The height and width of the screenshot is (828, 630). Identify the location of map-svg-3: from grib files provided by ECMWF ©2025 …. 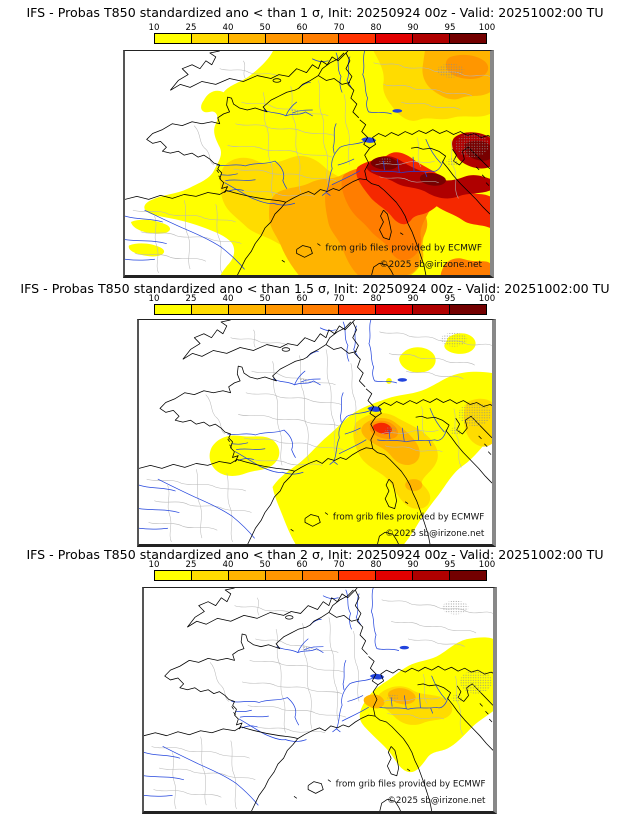
(318, 699).